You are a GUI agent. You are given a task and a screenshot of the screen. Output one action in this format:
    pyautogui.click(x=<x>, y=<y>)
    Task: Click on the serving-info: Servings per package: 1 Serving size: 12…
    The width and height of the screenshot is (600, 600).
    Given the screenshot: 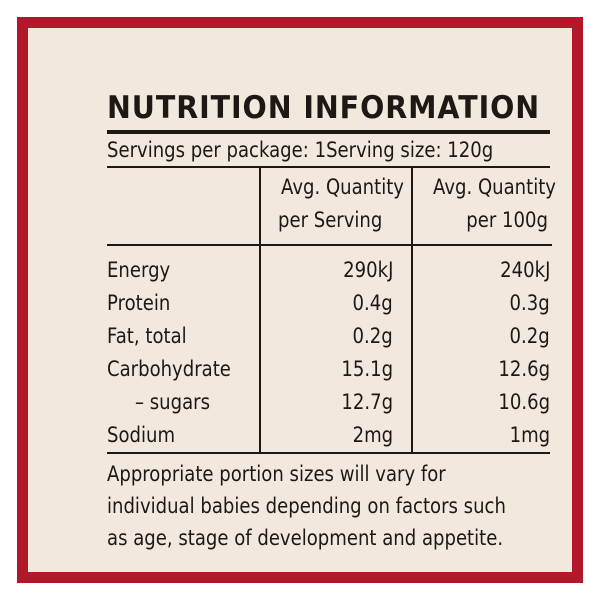 What is the action you would take?
    pyautogui.click(x=300, y=150)
    